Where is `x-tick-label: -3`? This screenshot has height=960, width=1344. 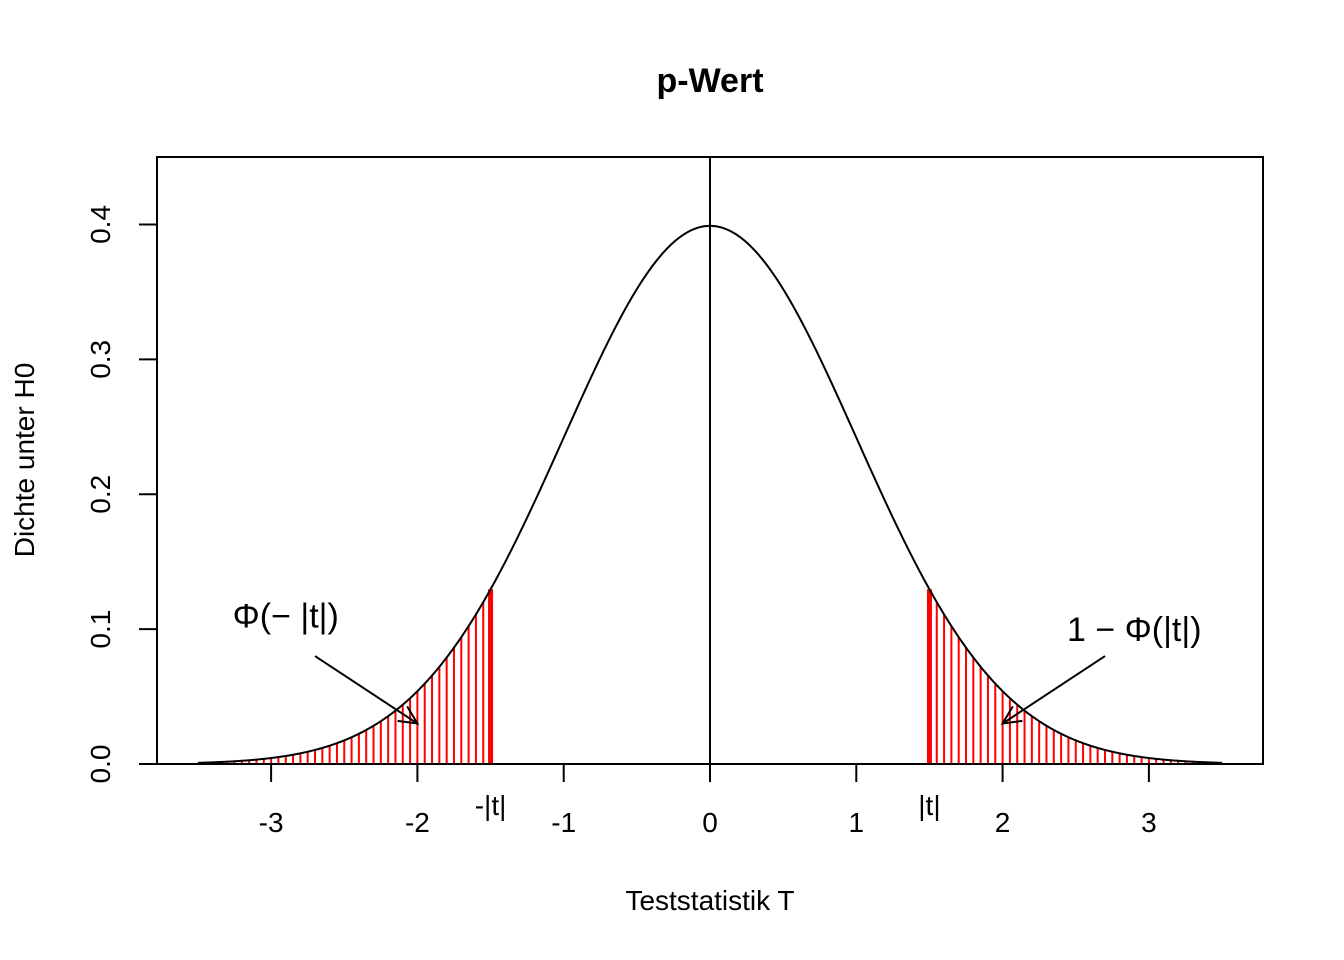
x-tick-label: -3 is located at coordinates (271, 822).